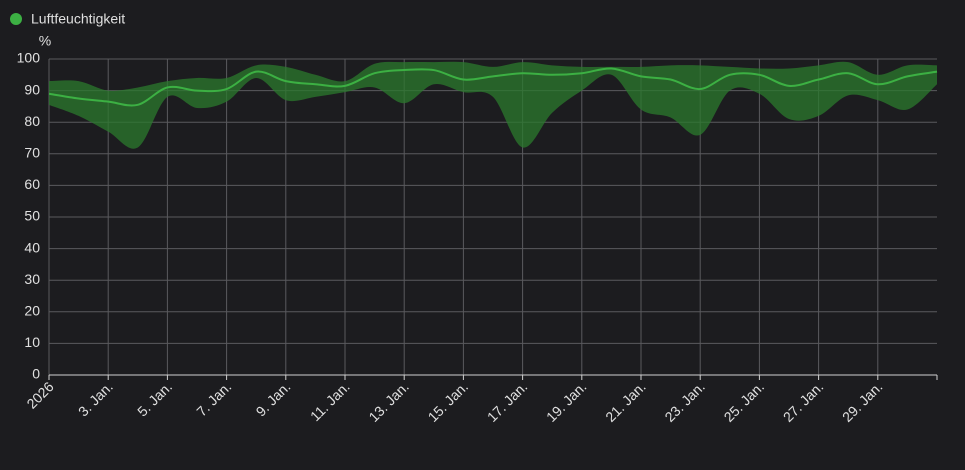 The width and height of the screenshot is (965, 470). Describe the element at coordinates (32, 153) in the screenshot. I see `y-tick-label: 70` at that location.